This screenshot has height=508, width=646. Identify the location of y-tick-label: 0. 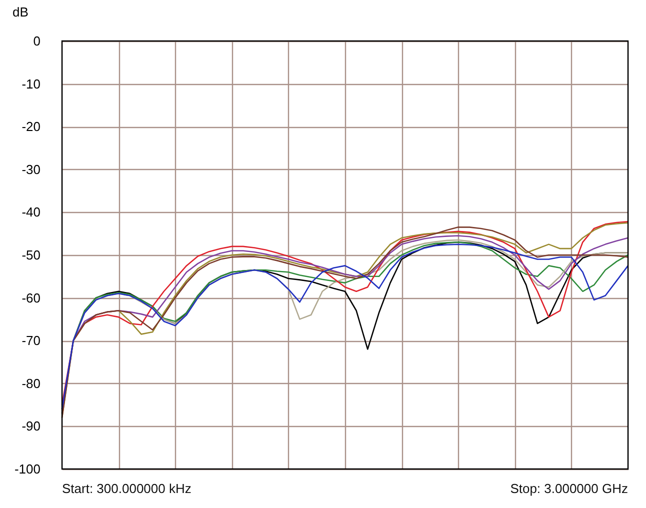
(36, 41).